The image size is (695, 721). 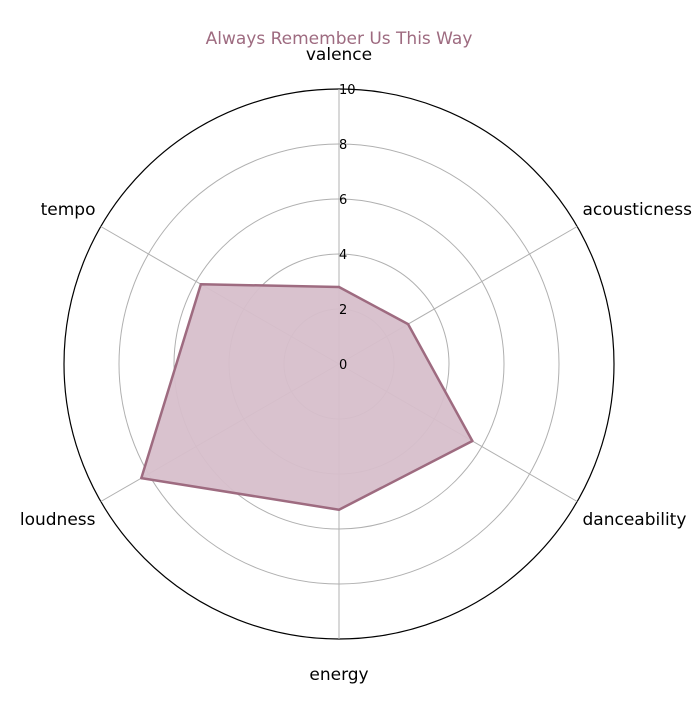 I want to click on data-point-danceability, so click(x=472, y=441).